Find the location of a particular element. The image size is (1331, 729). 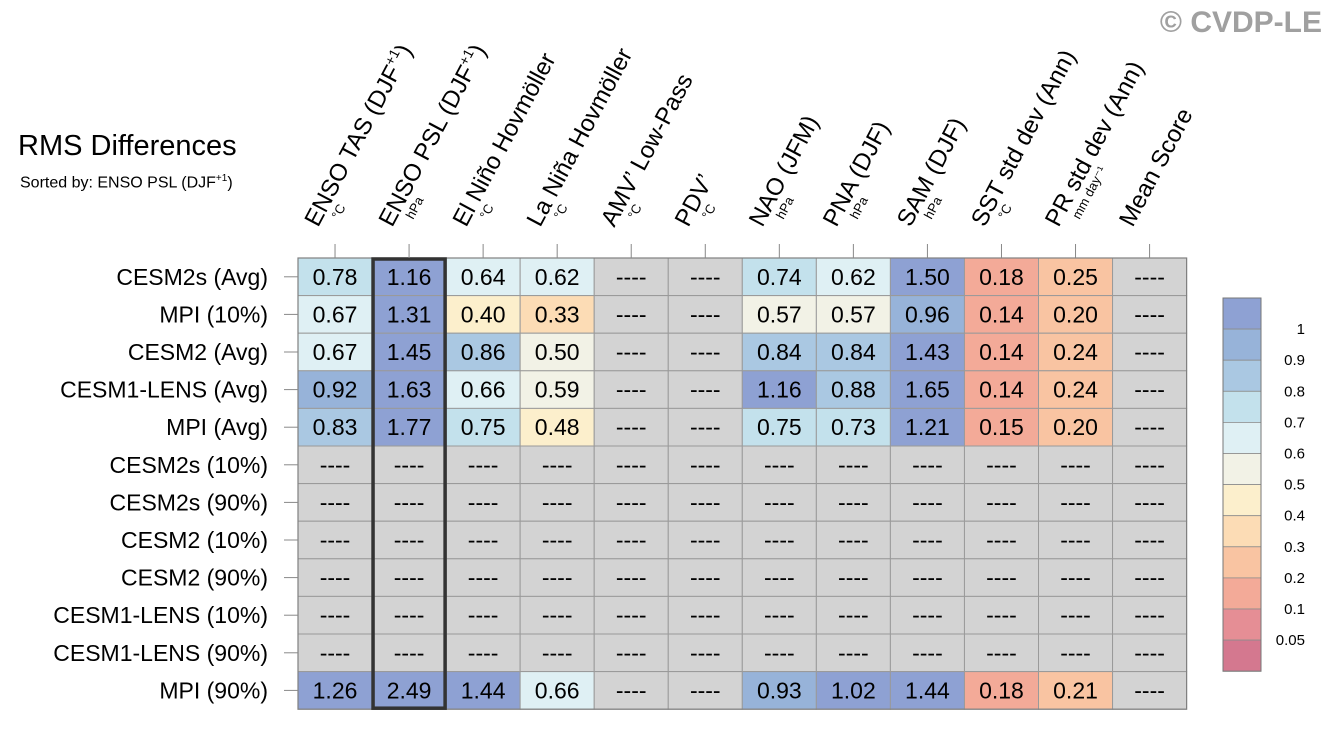

cell-value: 1.63 is located at coordinates (409, 390).